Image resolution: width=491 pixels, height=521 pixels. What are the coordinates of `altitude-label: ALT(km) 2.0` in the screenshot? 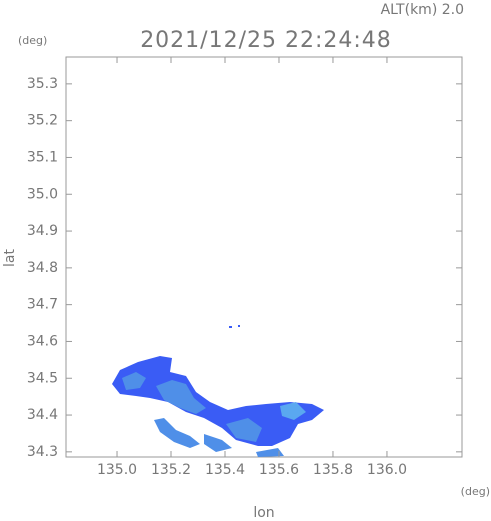 It's located at (422, 10).